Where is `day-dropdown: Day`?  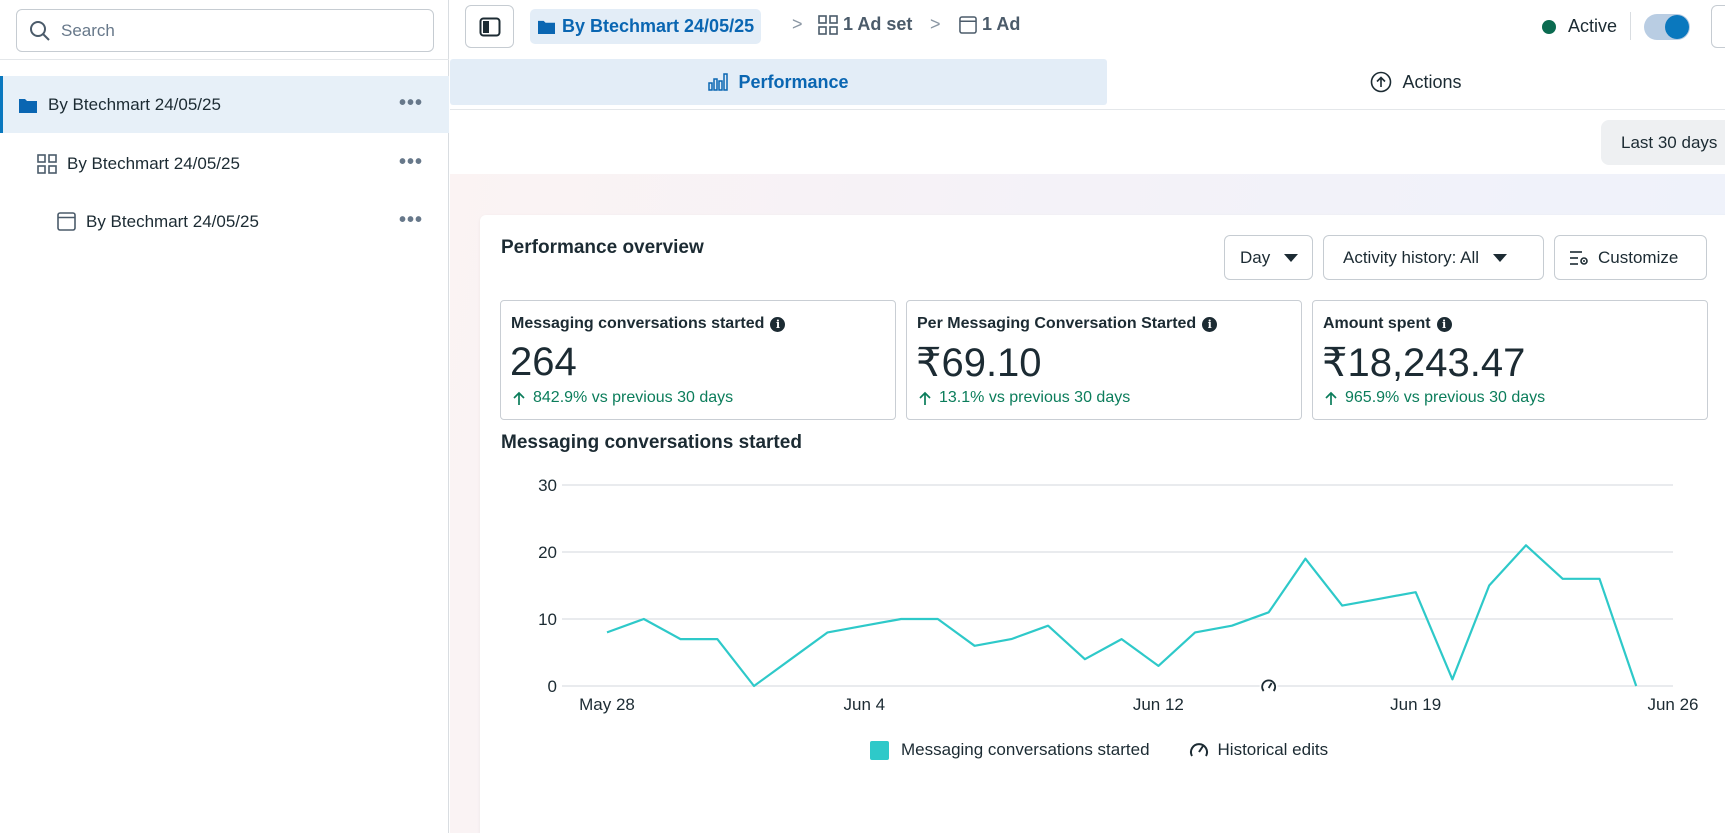
day-dropdown: Day is located at coordinates (1268, 257).